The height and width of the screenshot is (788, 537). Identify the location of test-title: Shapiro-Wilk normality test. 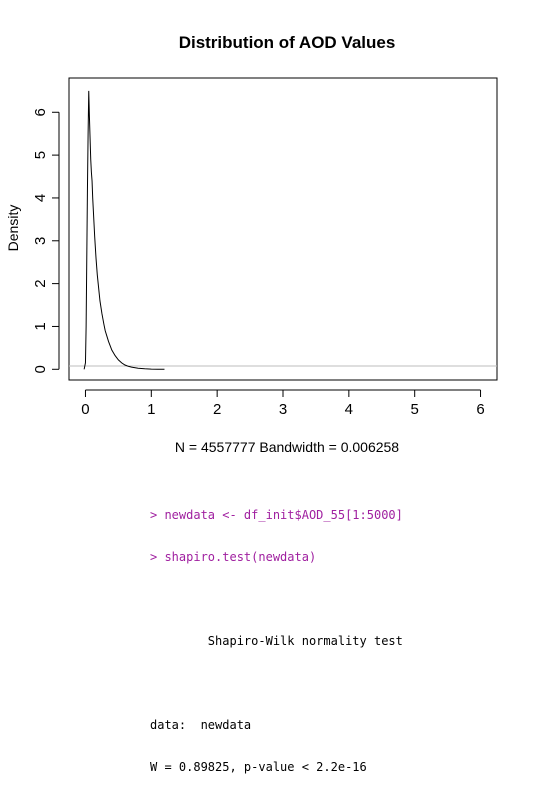
(276, 641).